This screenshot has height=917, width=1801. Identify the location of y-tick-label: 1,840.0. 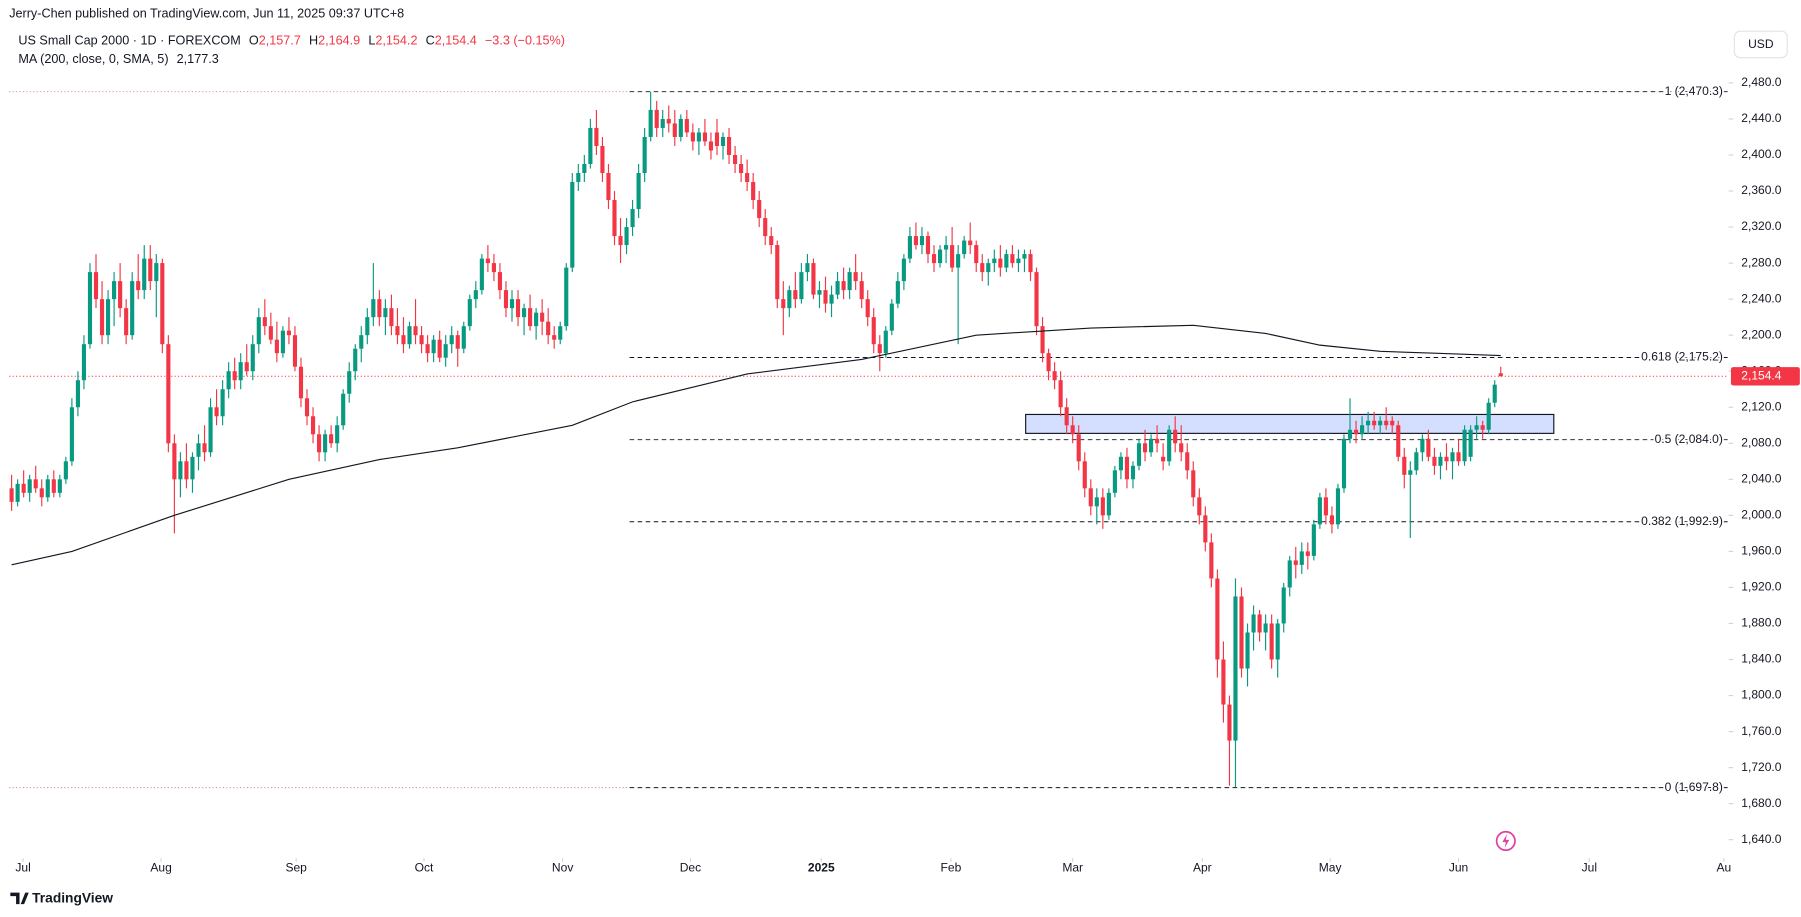
(1761, 659).